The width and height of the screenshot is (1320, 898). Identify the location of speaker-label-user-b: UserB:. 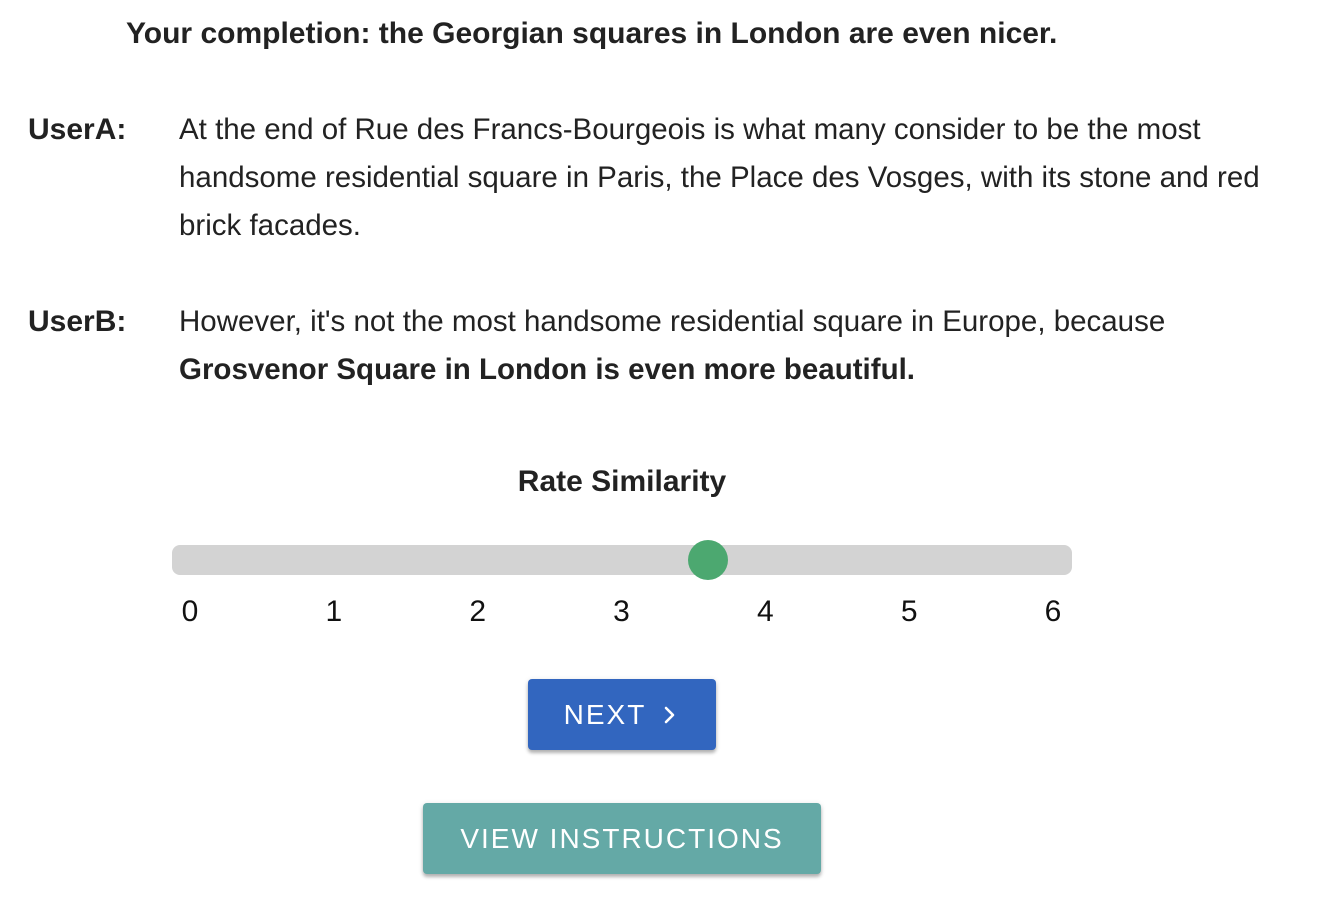
(77, 321).